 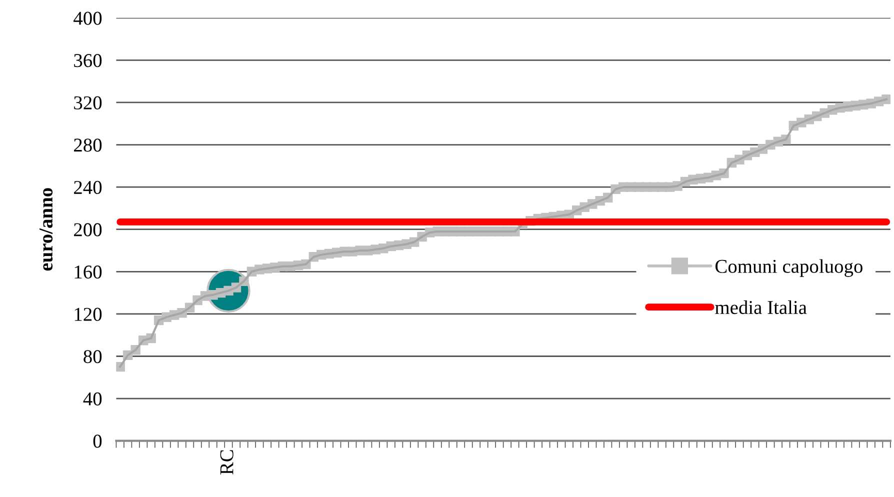 What do you see at coordinates (88, 229) in the screenshot?
I see `y-tick-label: 200` at bounding box center [88, 229].